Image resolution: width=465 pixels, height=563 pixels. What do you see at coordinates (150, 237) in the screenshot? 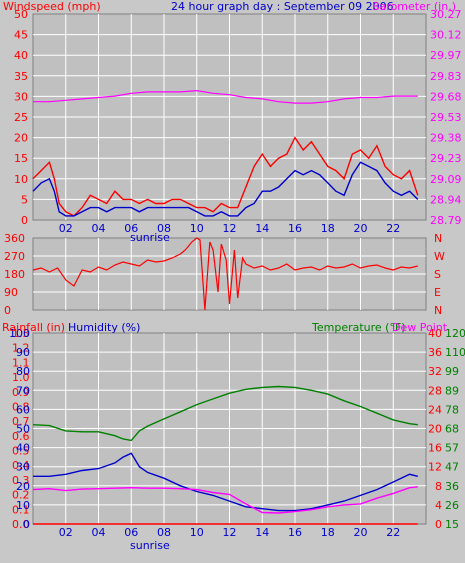
I see `sunrise-label-top: sunrise` at bounding box center [150, 237].